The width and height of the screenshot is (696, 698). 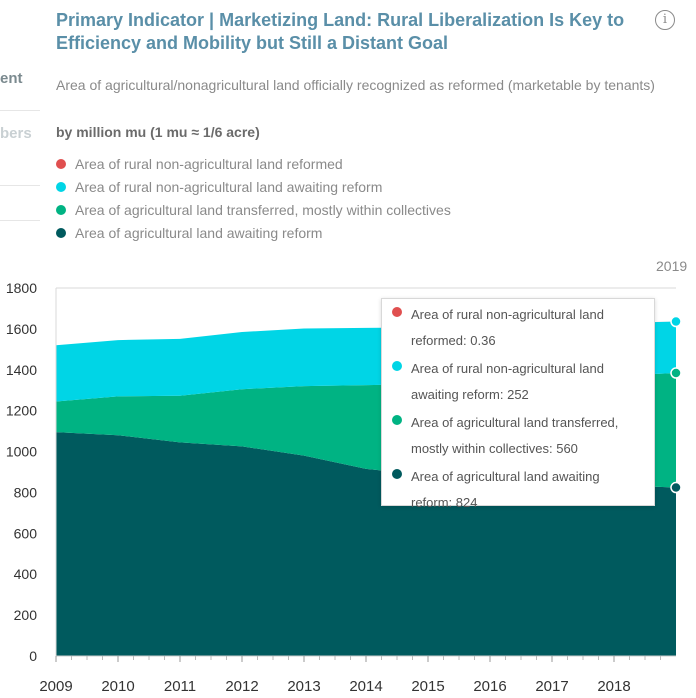 What do you see at coordinates (26, 615) in the screenshot?
I see `y-tick-label: 200` at bounding box center [26, 615].